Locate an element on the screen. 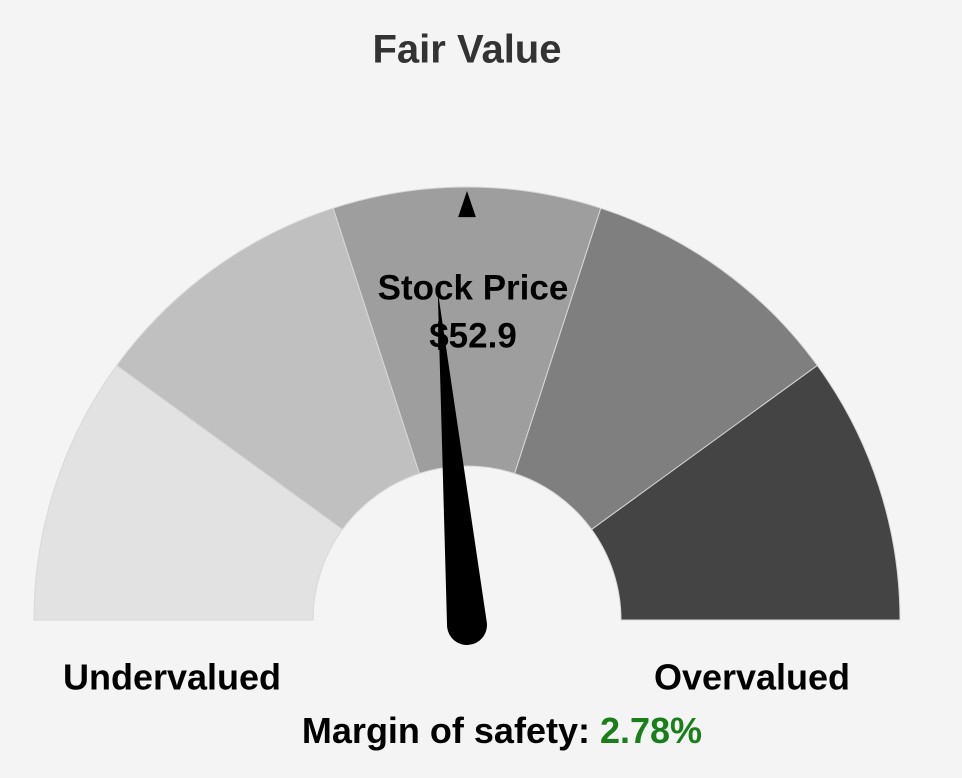 The height and width of the screenshot is (778, 962). margin-value: 2.78% is located at coordinates (651, 730).